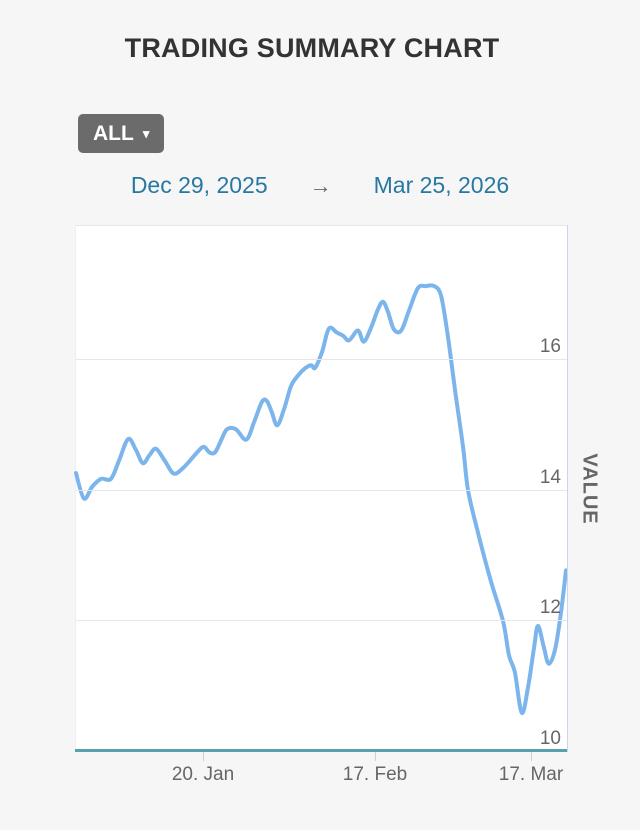 The width and height of the screenshot is (640, 830). I want to click on x-axis-line, so click(321, 750).